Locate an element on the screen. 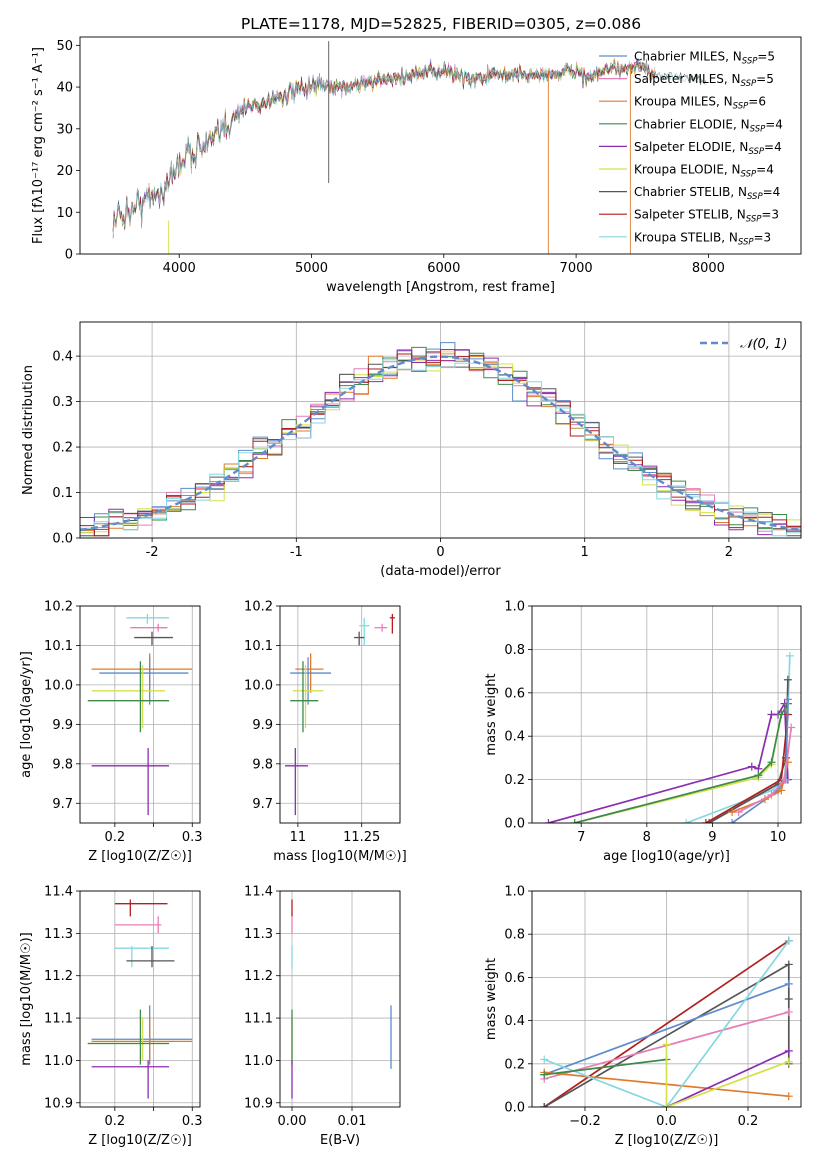  panel-7: 0.00 0.01 10.9 11.0 11.1 11.2 11.3 11.4 E(B-V) is located at coordinates (322, 1016).